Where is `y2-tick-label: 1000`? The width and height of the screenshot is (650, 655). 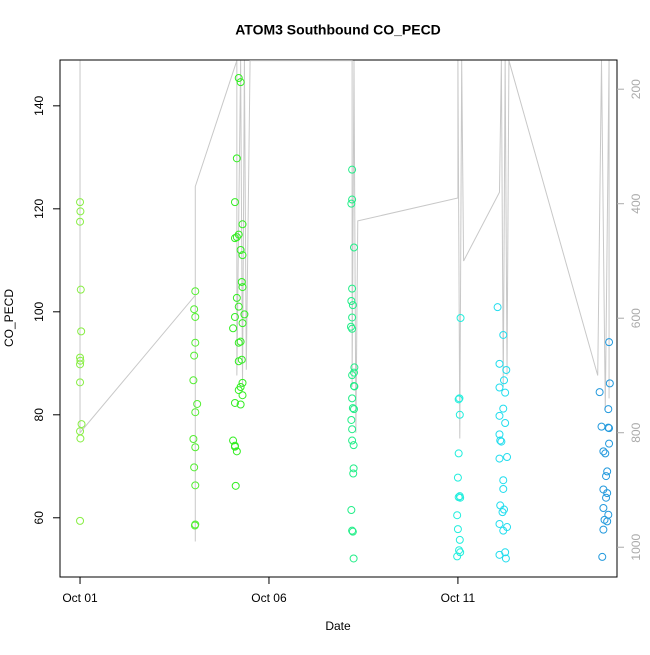
y2-tick-label: 1000 is located at coordinates (636, 547).